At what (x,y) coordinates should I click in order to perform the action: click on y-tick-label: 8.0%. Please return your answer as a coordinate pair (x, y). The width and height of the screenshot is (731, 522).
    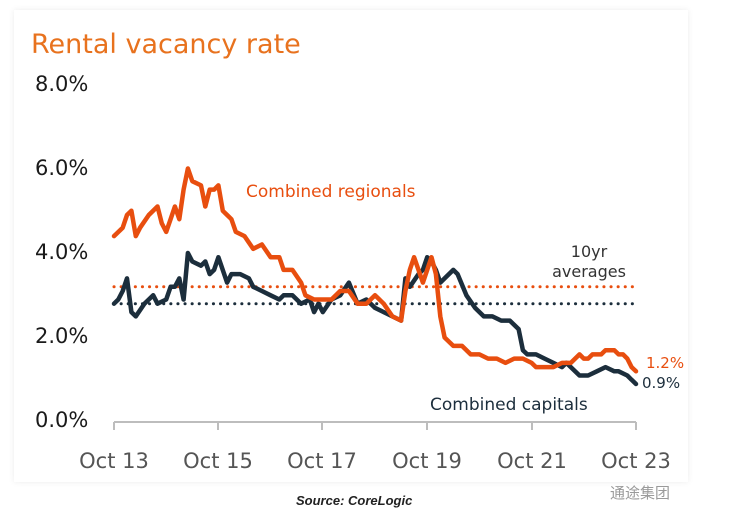
    Looking at the image, I should click on (61, 84).